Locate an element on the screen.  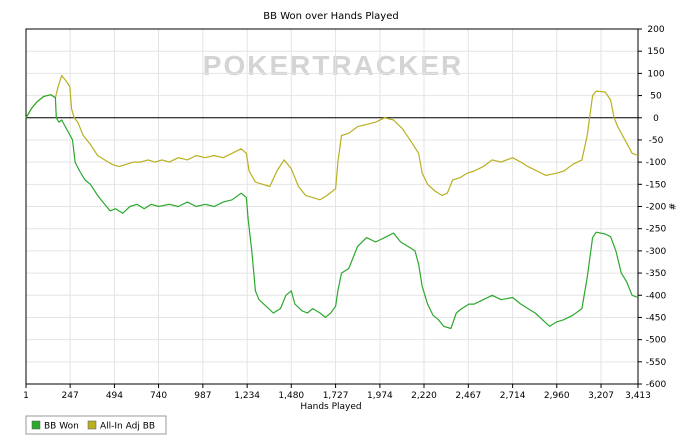
legend-label: BB Won is located at coordinates (61, 427).